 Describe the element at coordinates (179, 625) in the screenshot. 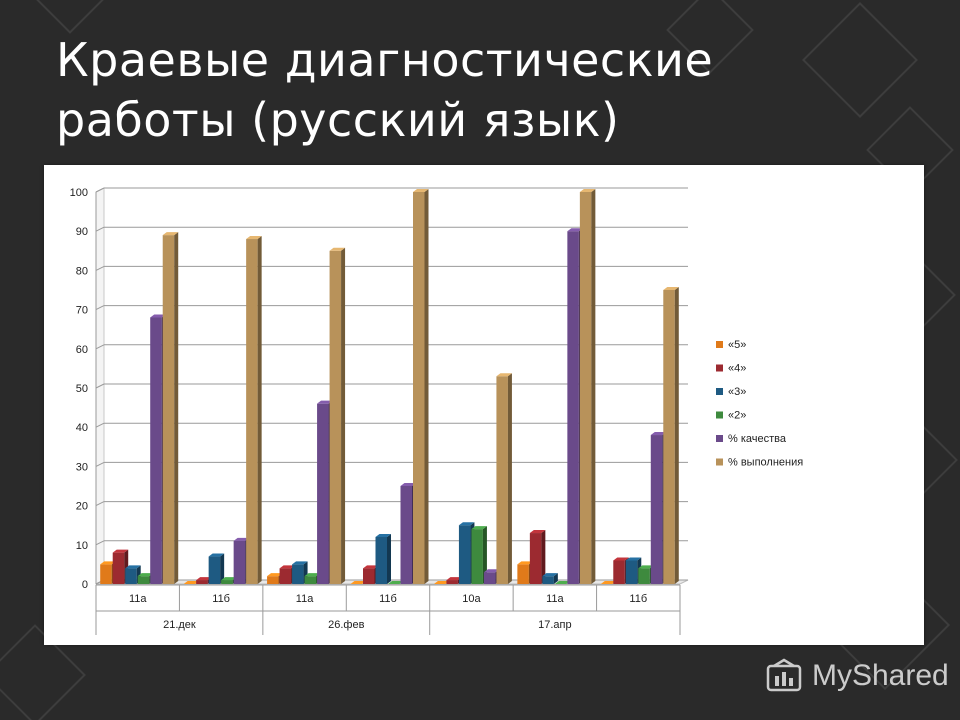

I see `group-label: 21.дек` at that location.